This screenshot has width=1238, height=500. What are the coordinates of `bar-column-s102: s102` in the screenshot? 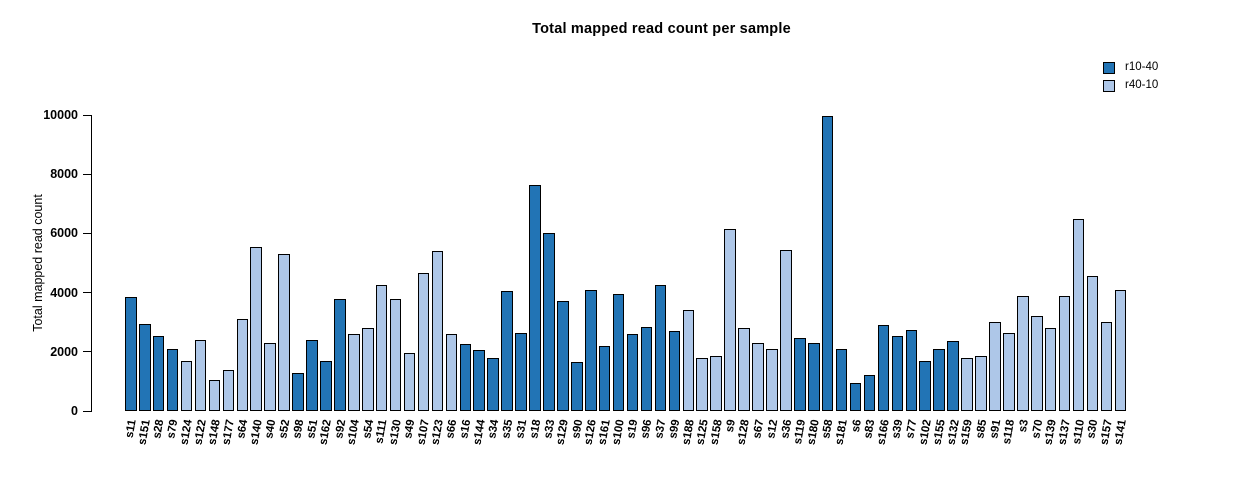 It's located at (925, 280).